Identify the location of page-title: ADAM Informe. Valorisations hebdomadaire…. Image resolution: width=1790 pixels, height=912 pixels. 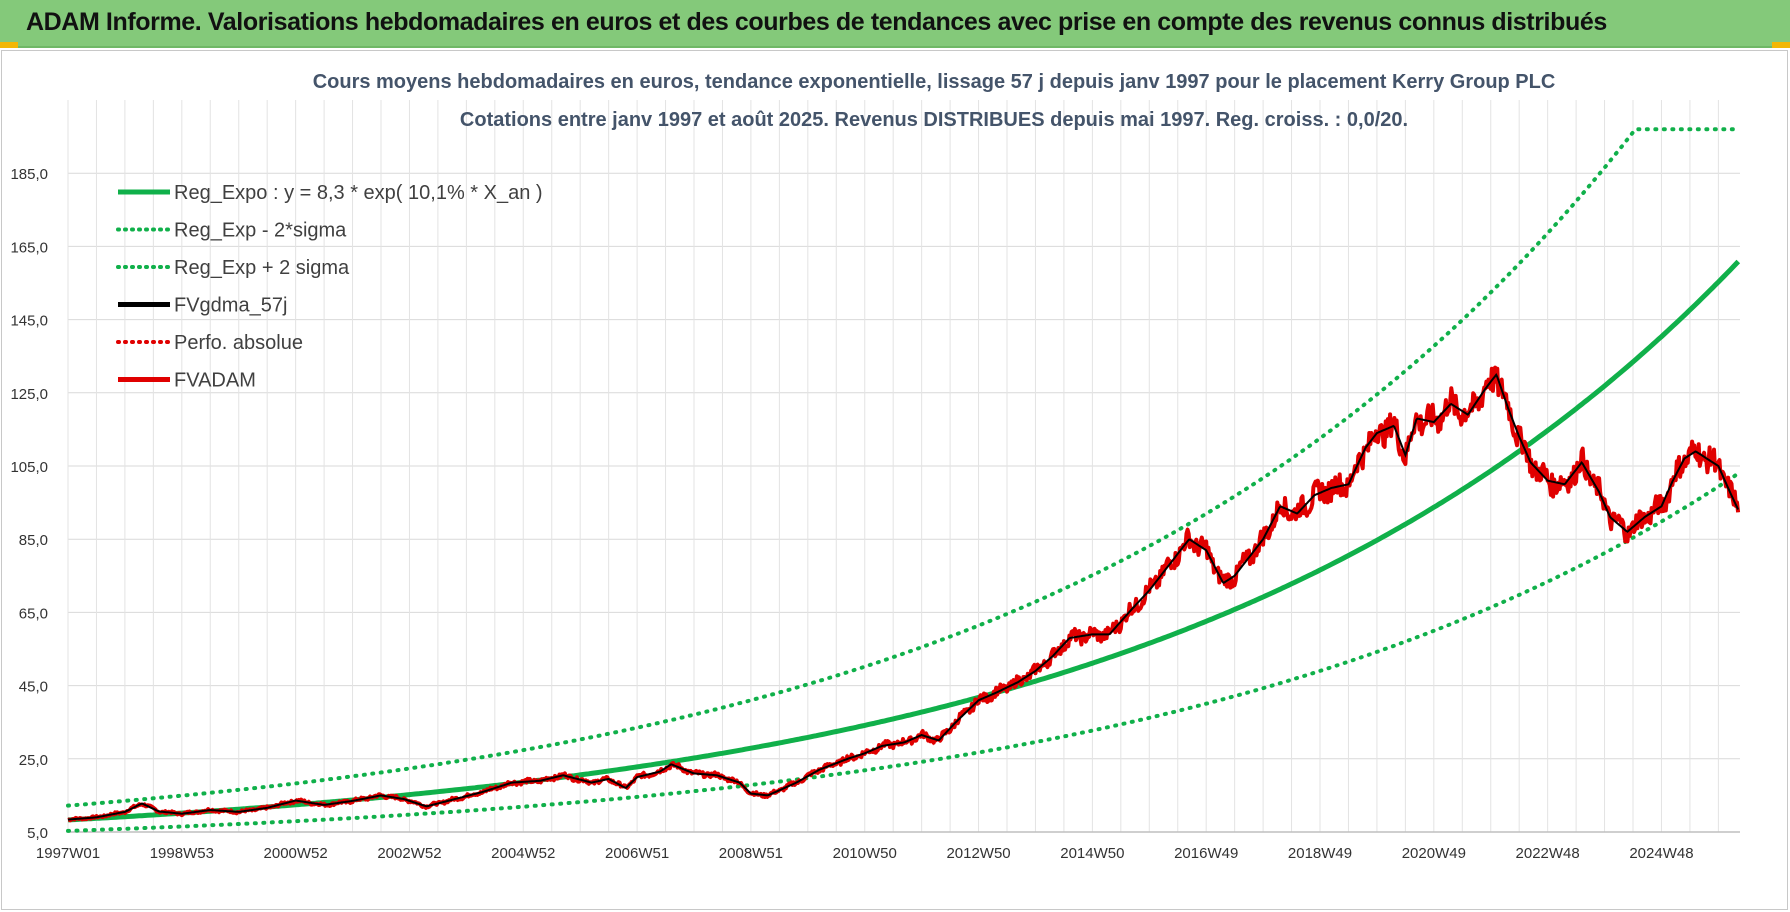
(816, 22).